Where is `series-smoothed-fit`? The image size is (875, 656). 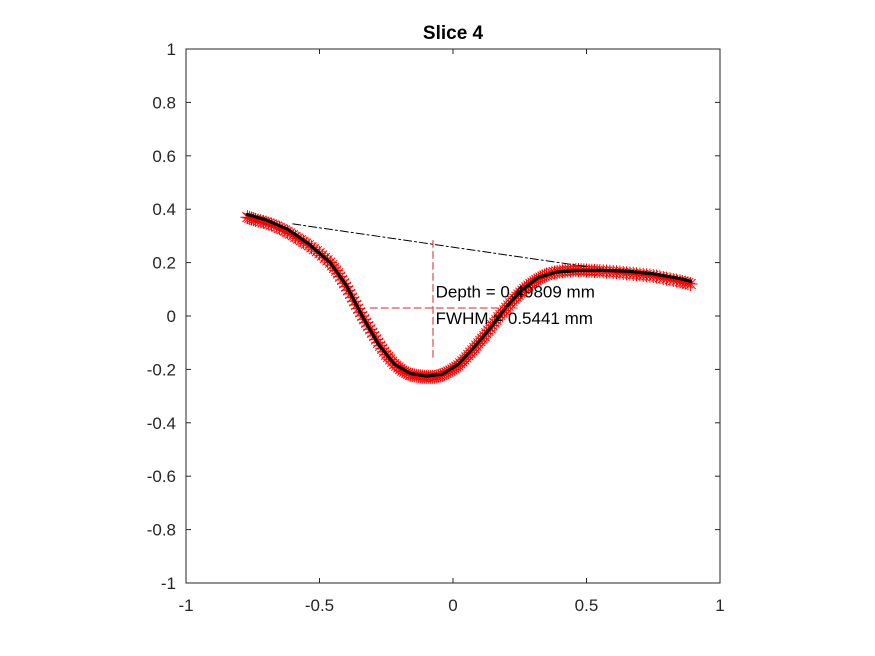 series-smoothed-fit is located at coordinates (469, 295).